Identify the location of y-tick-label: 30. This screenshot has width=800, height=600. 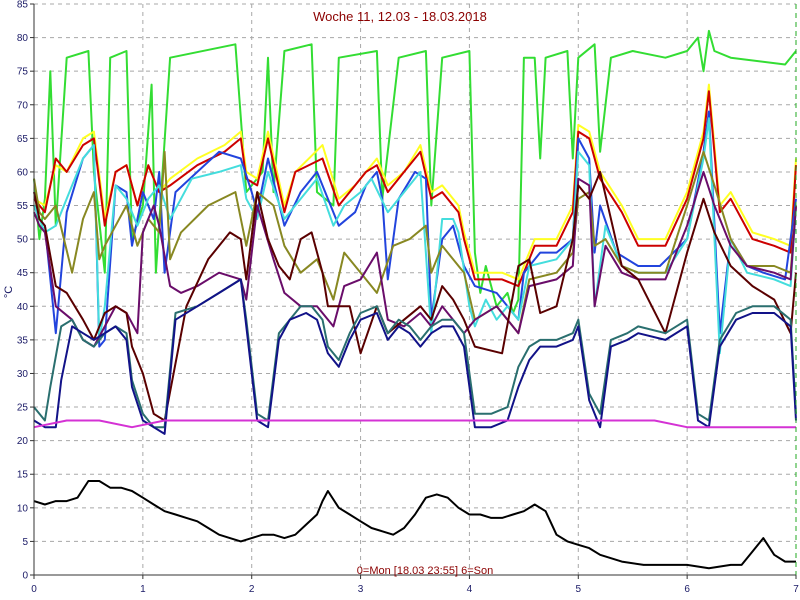
(23, 374).